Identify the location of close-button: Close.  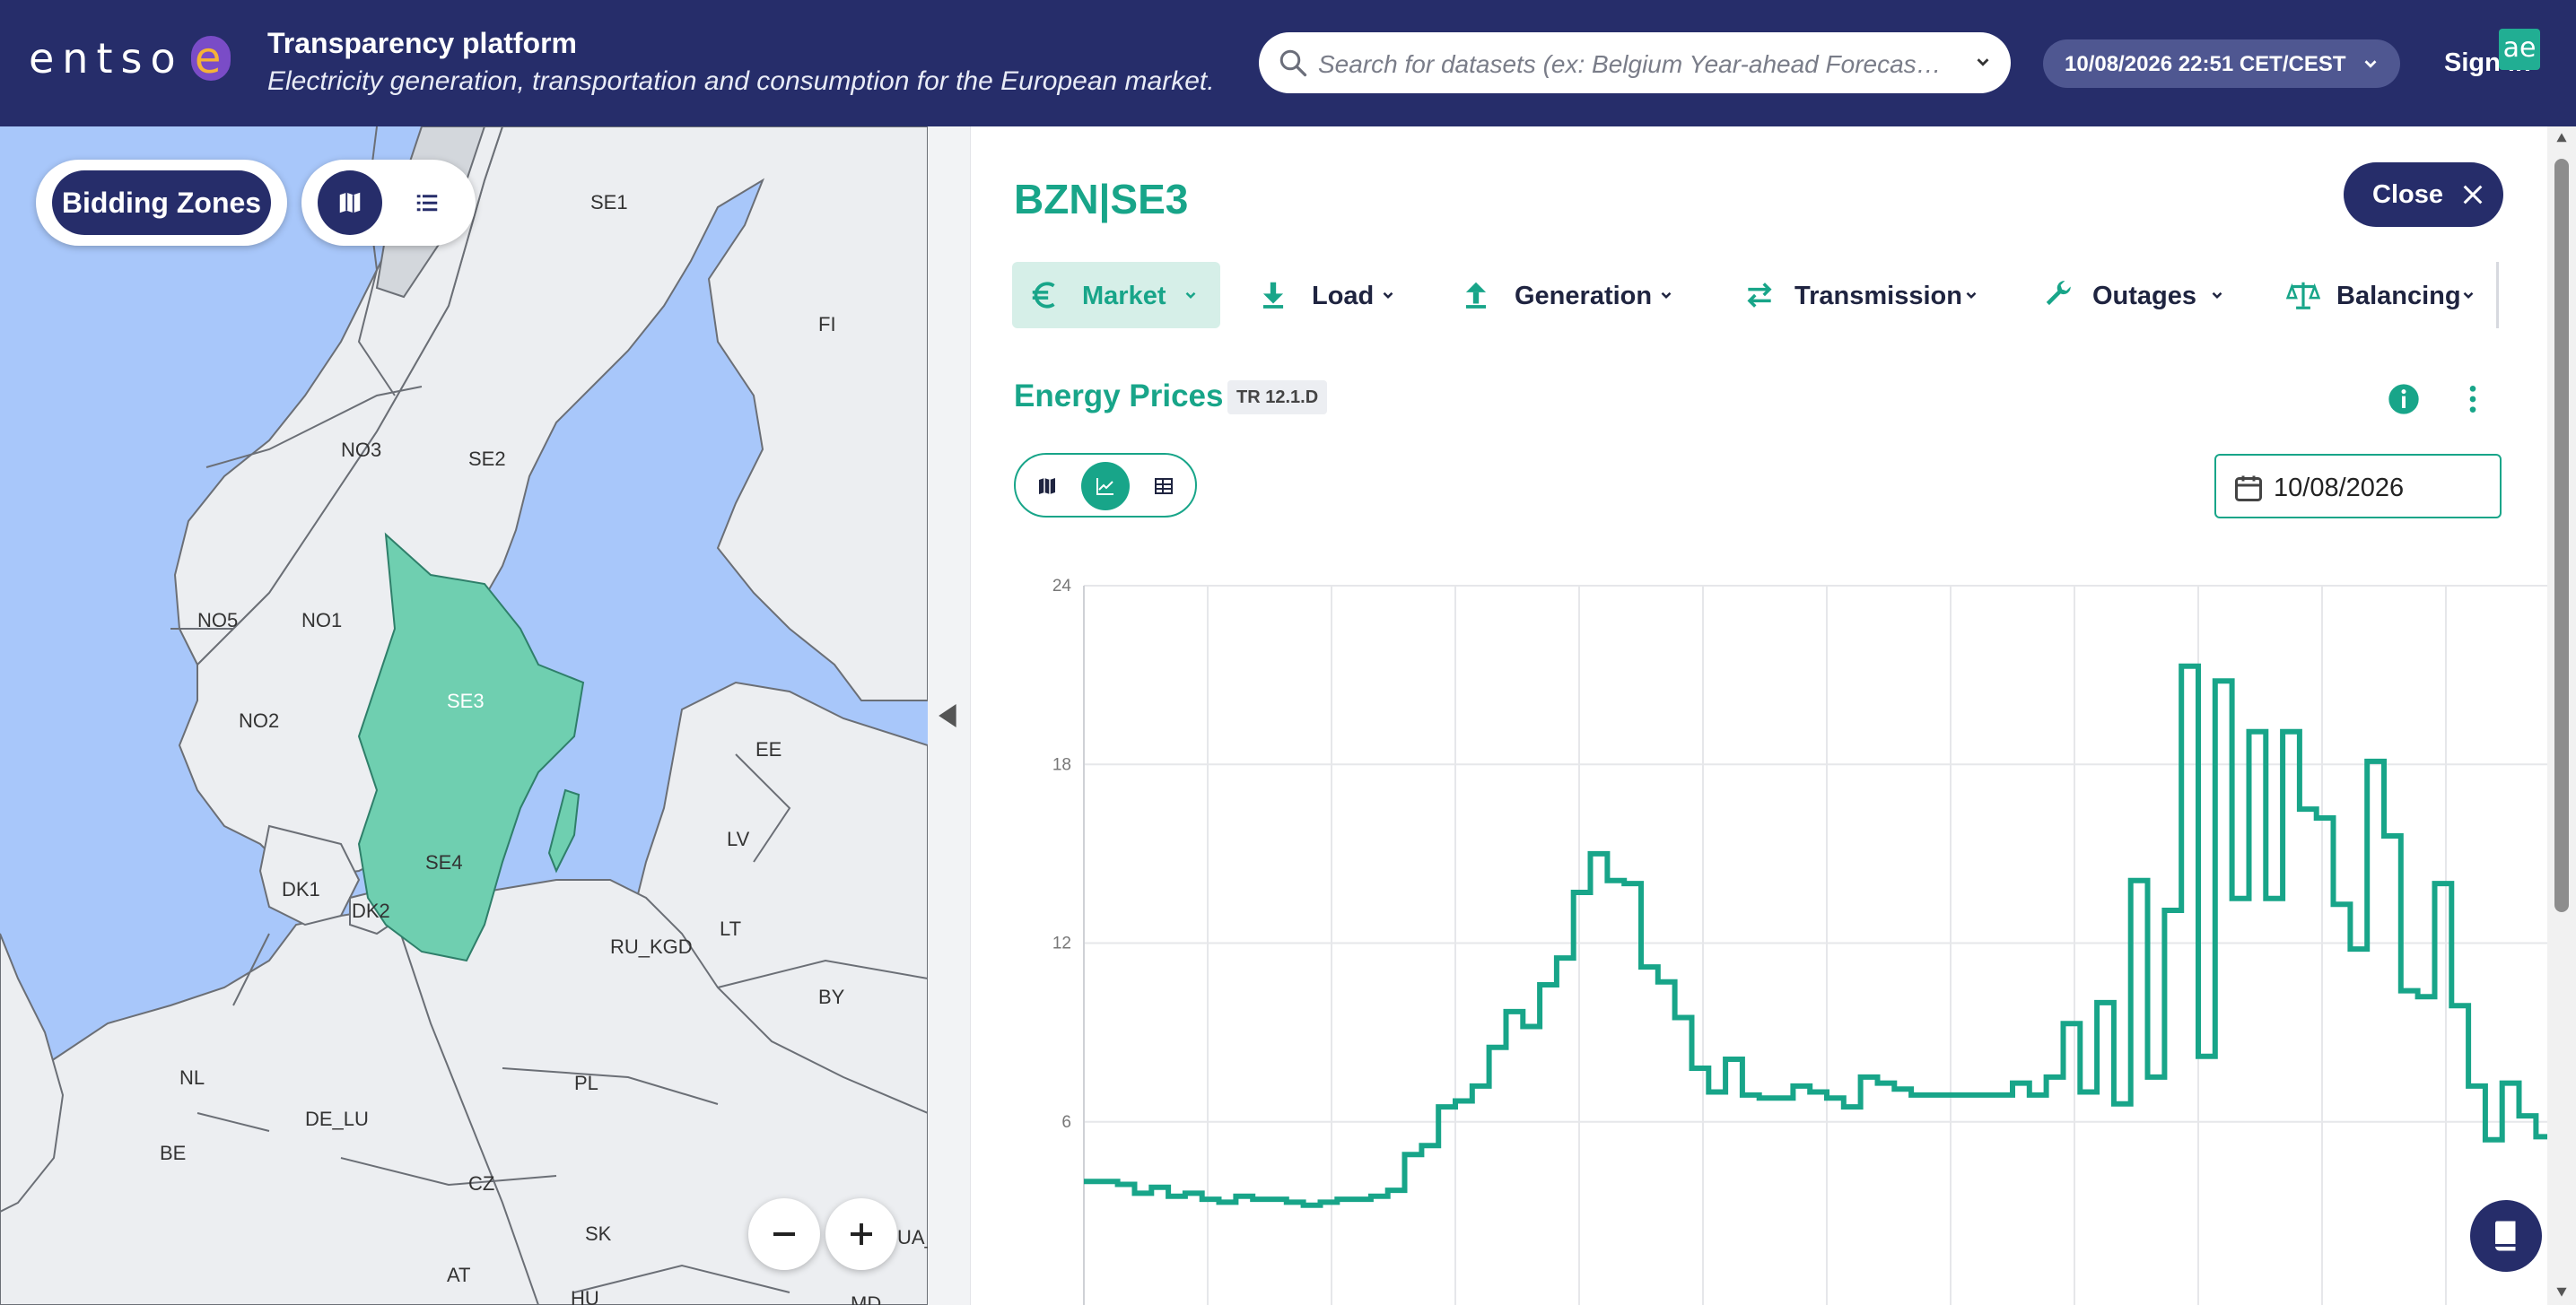
(2423, 194).